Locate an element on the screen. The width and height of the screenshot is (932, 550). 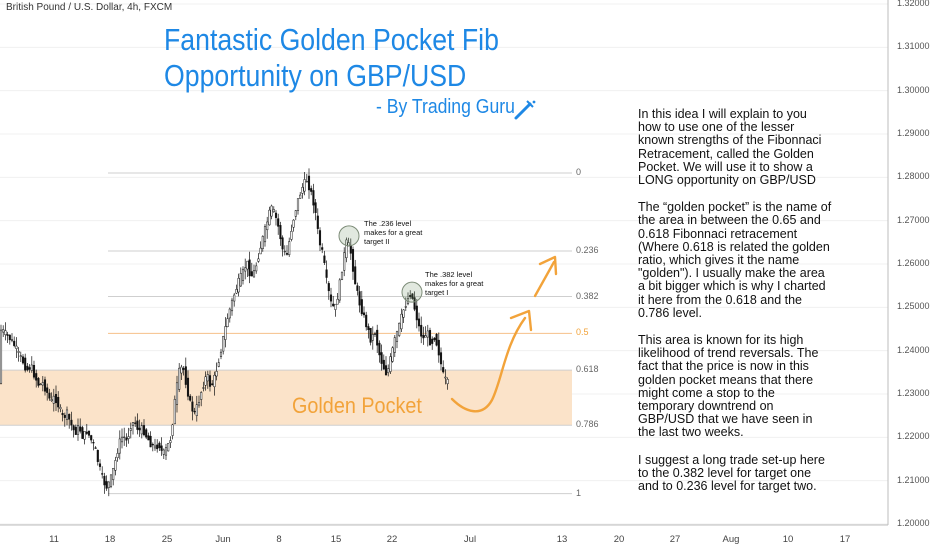
fib-level-label: 0.5 is located at coordinates (582, 332).